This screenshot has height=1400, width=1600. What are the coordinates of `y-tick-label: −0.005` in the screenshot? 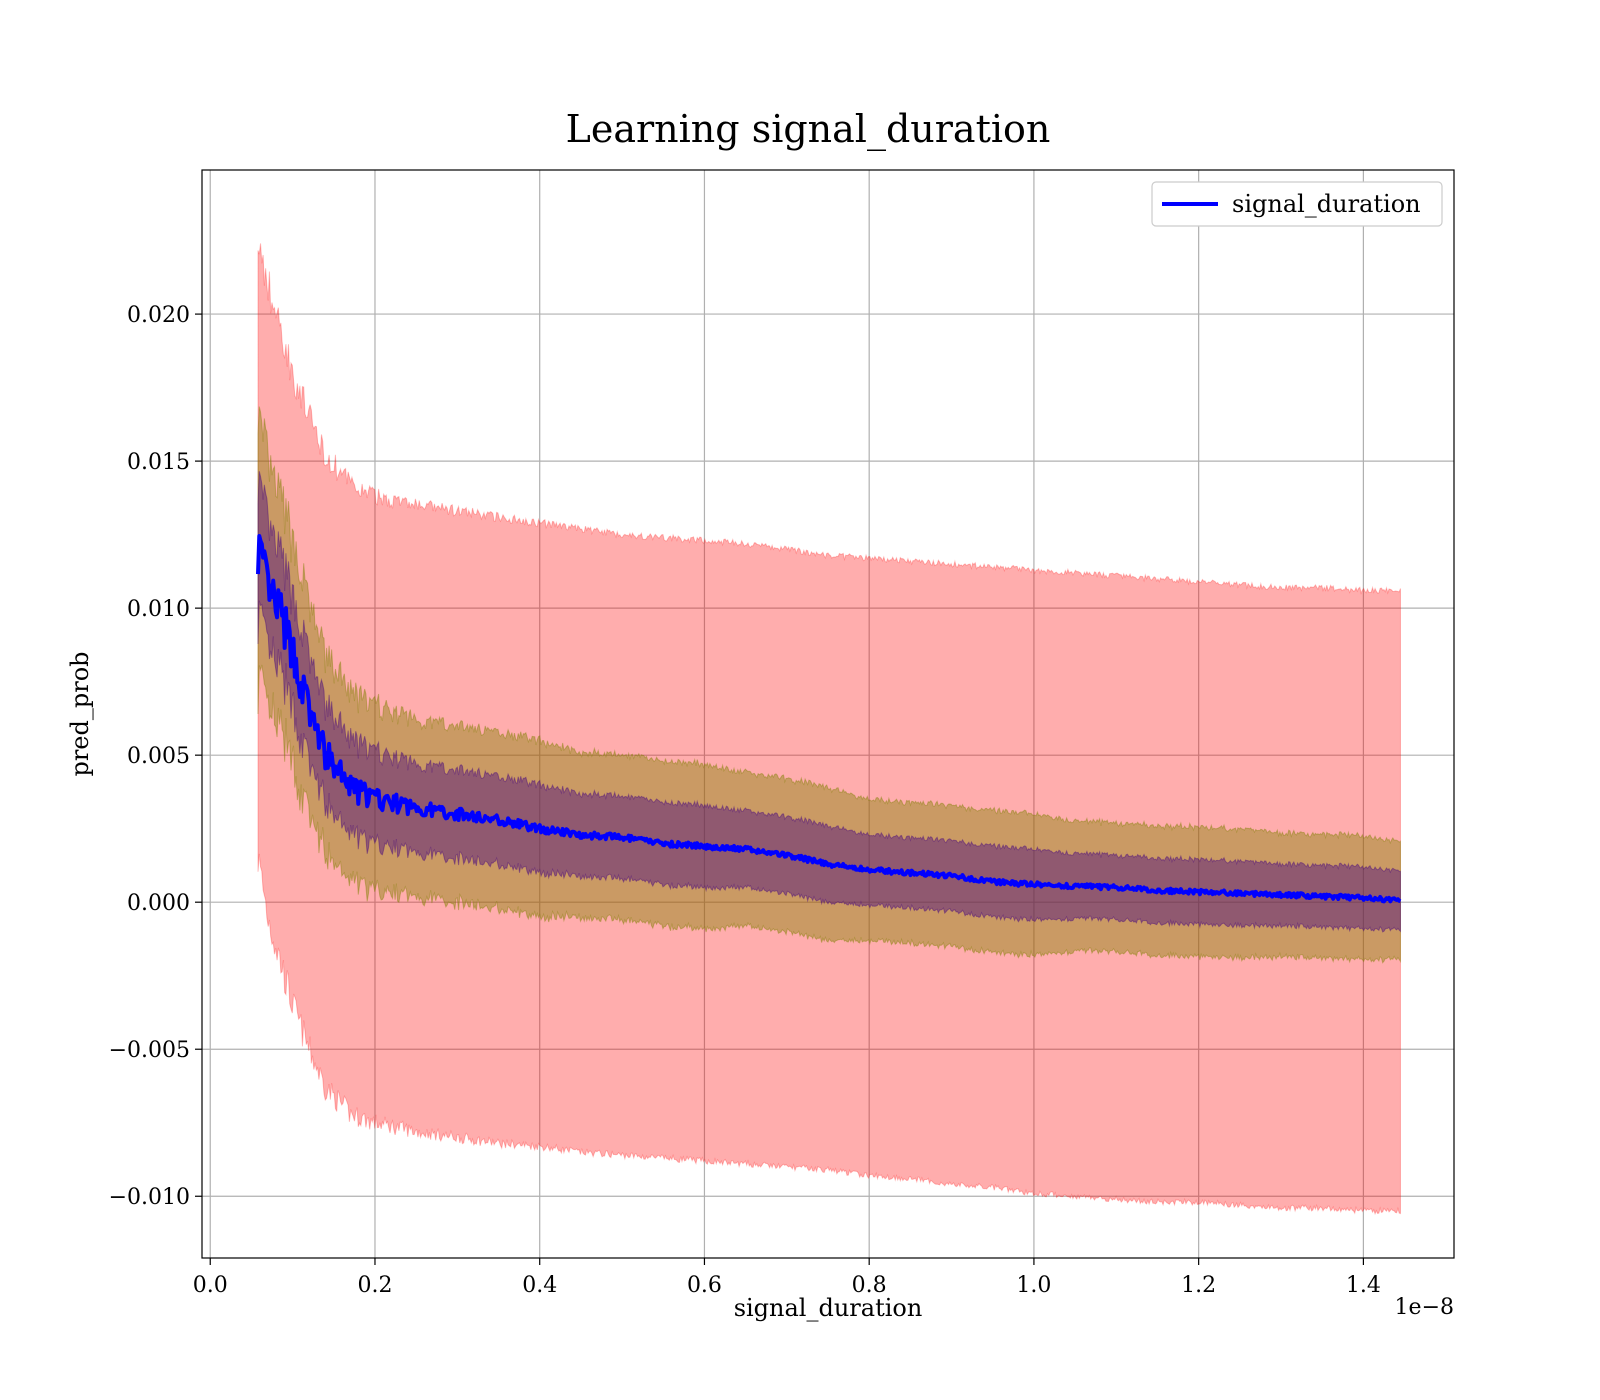 It's located at (149, 1050).